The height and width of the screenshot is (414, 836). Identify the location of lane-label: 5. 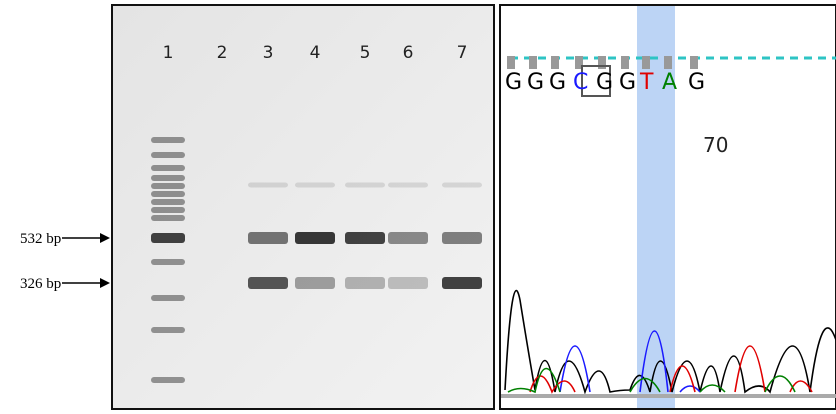
(365, 53).